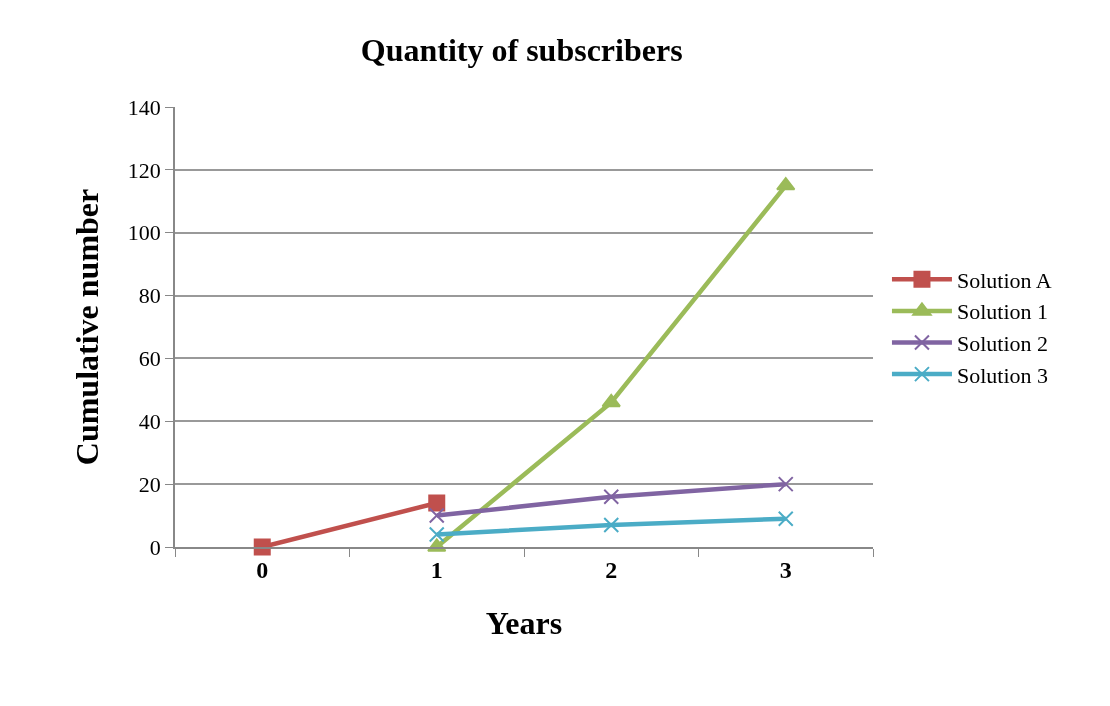 The image size is (1110, 706). I want to click on y-tick-label: 140, so click(144, 107).